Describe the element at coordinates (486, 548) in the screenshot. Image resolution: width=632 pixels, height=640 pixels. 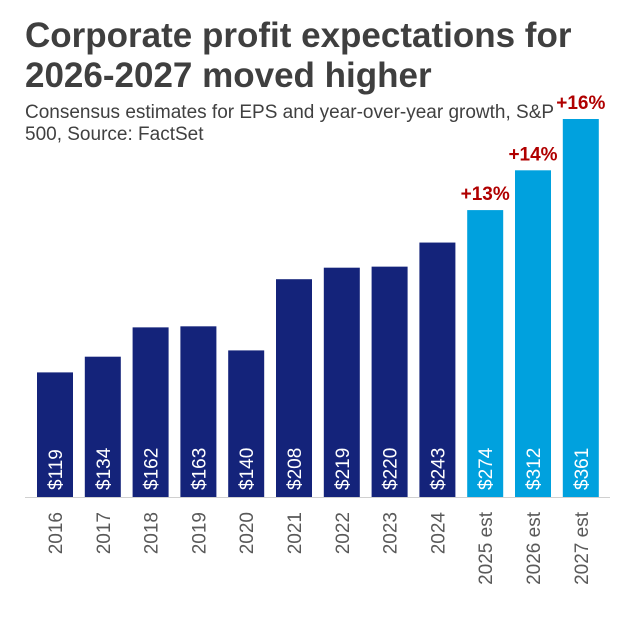
I see `x-tick-label: 2025 est` at that location.